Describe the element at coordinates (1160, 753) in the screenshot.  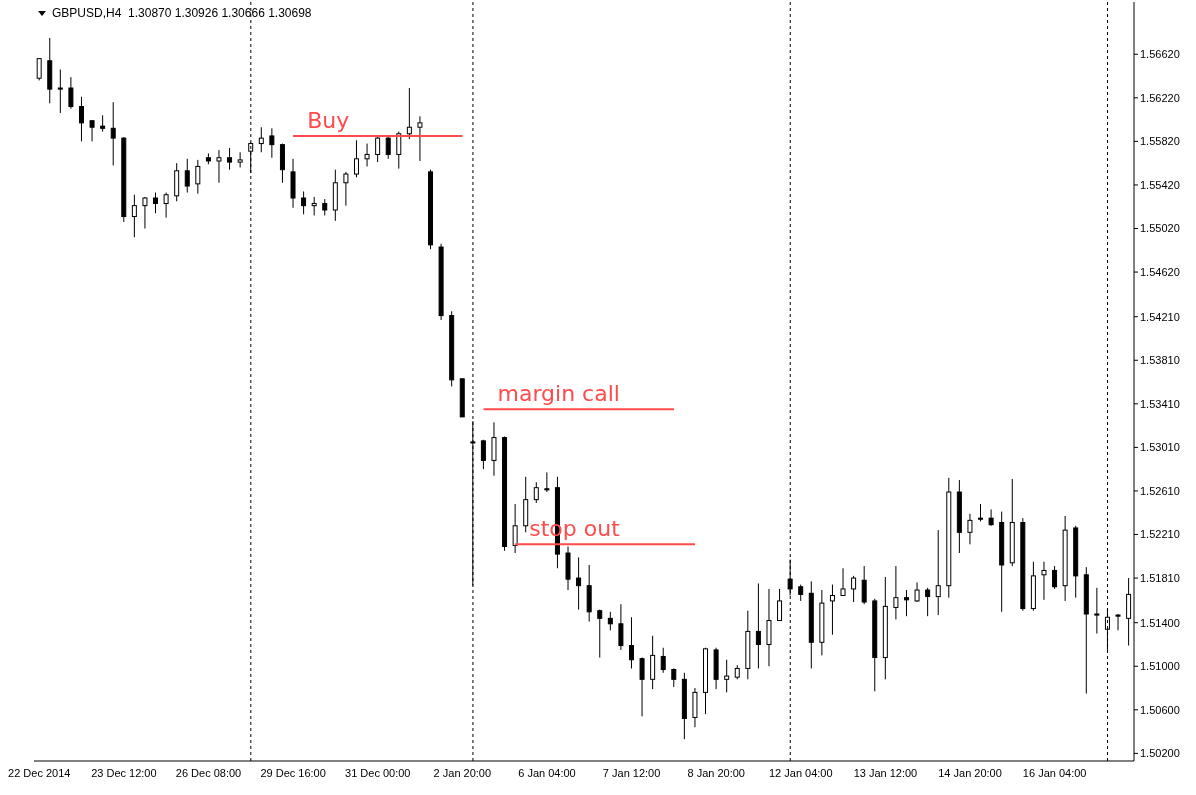
I see `y-tick-label: 1.50200` at that location.